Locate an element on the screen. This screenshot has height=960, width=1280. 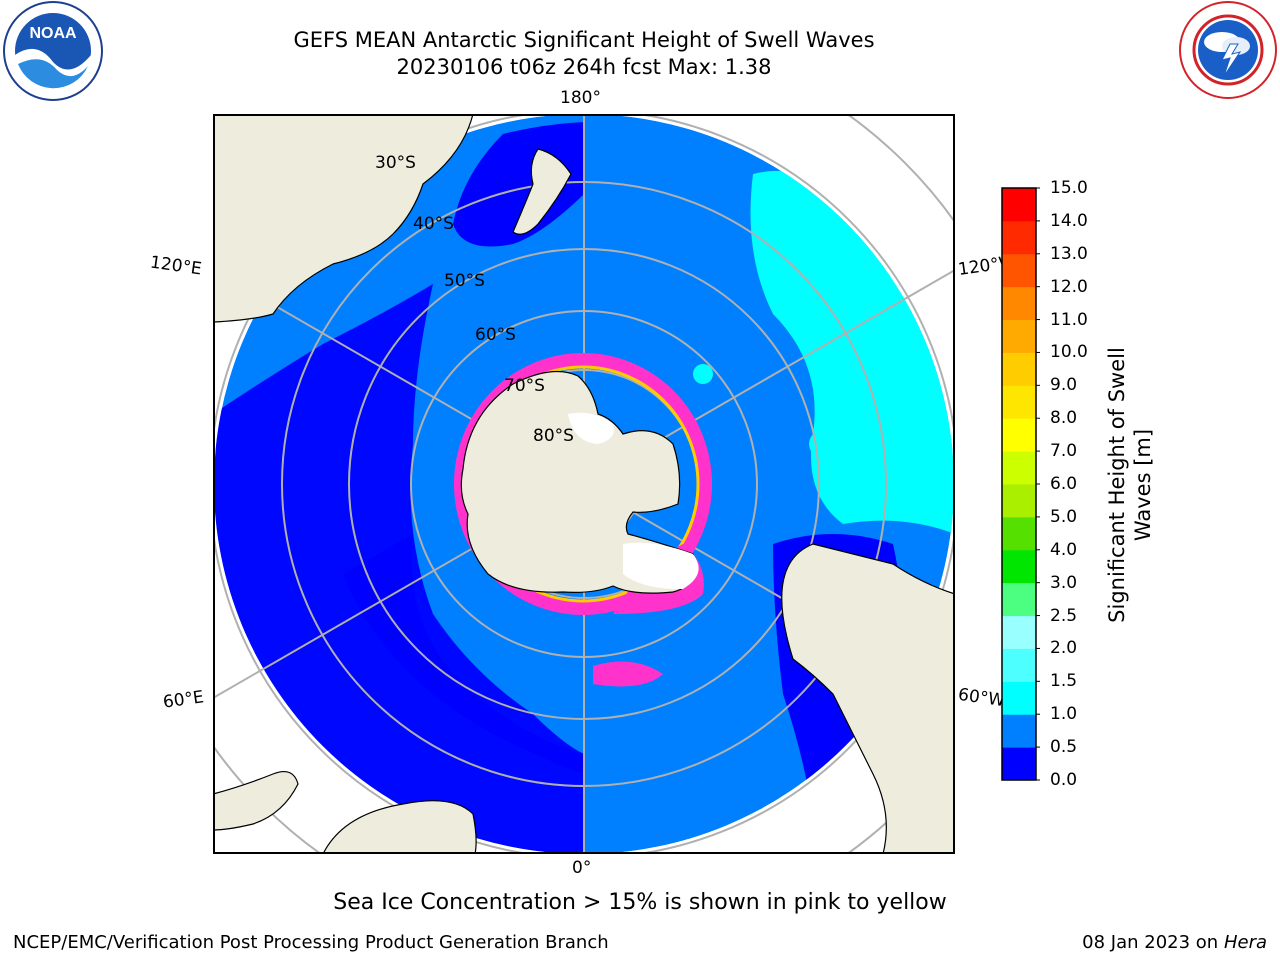
swell-low-region-northwest is located at coordinates (518, 184).